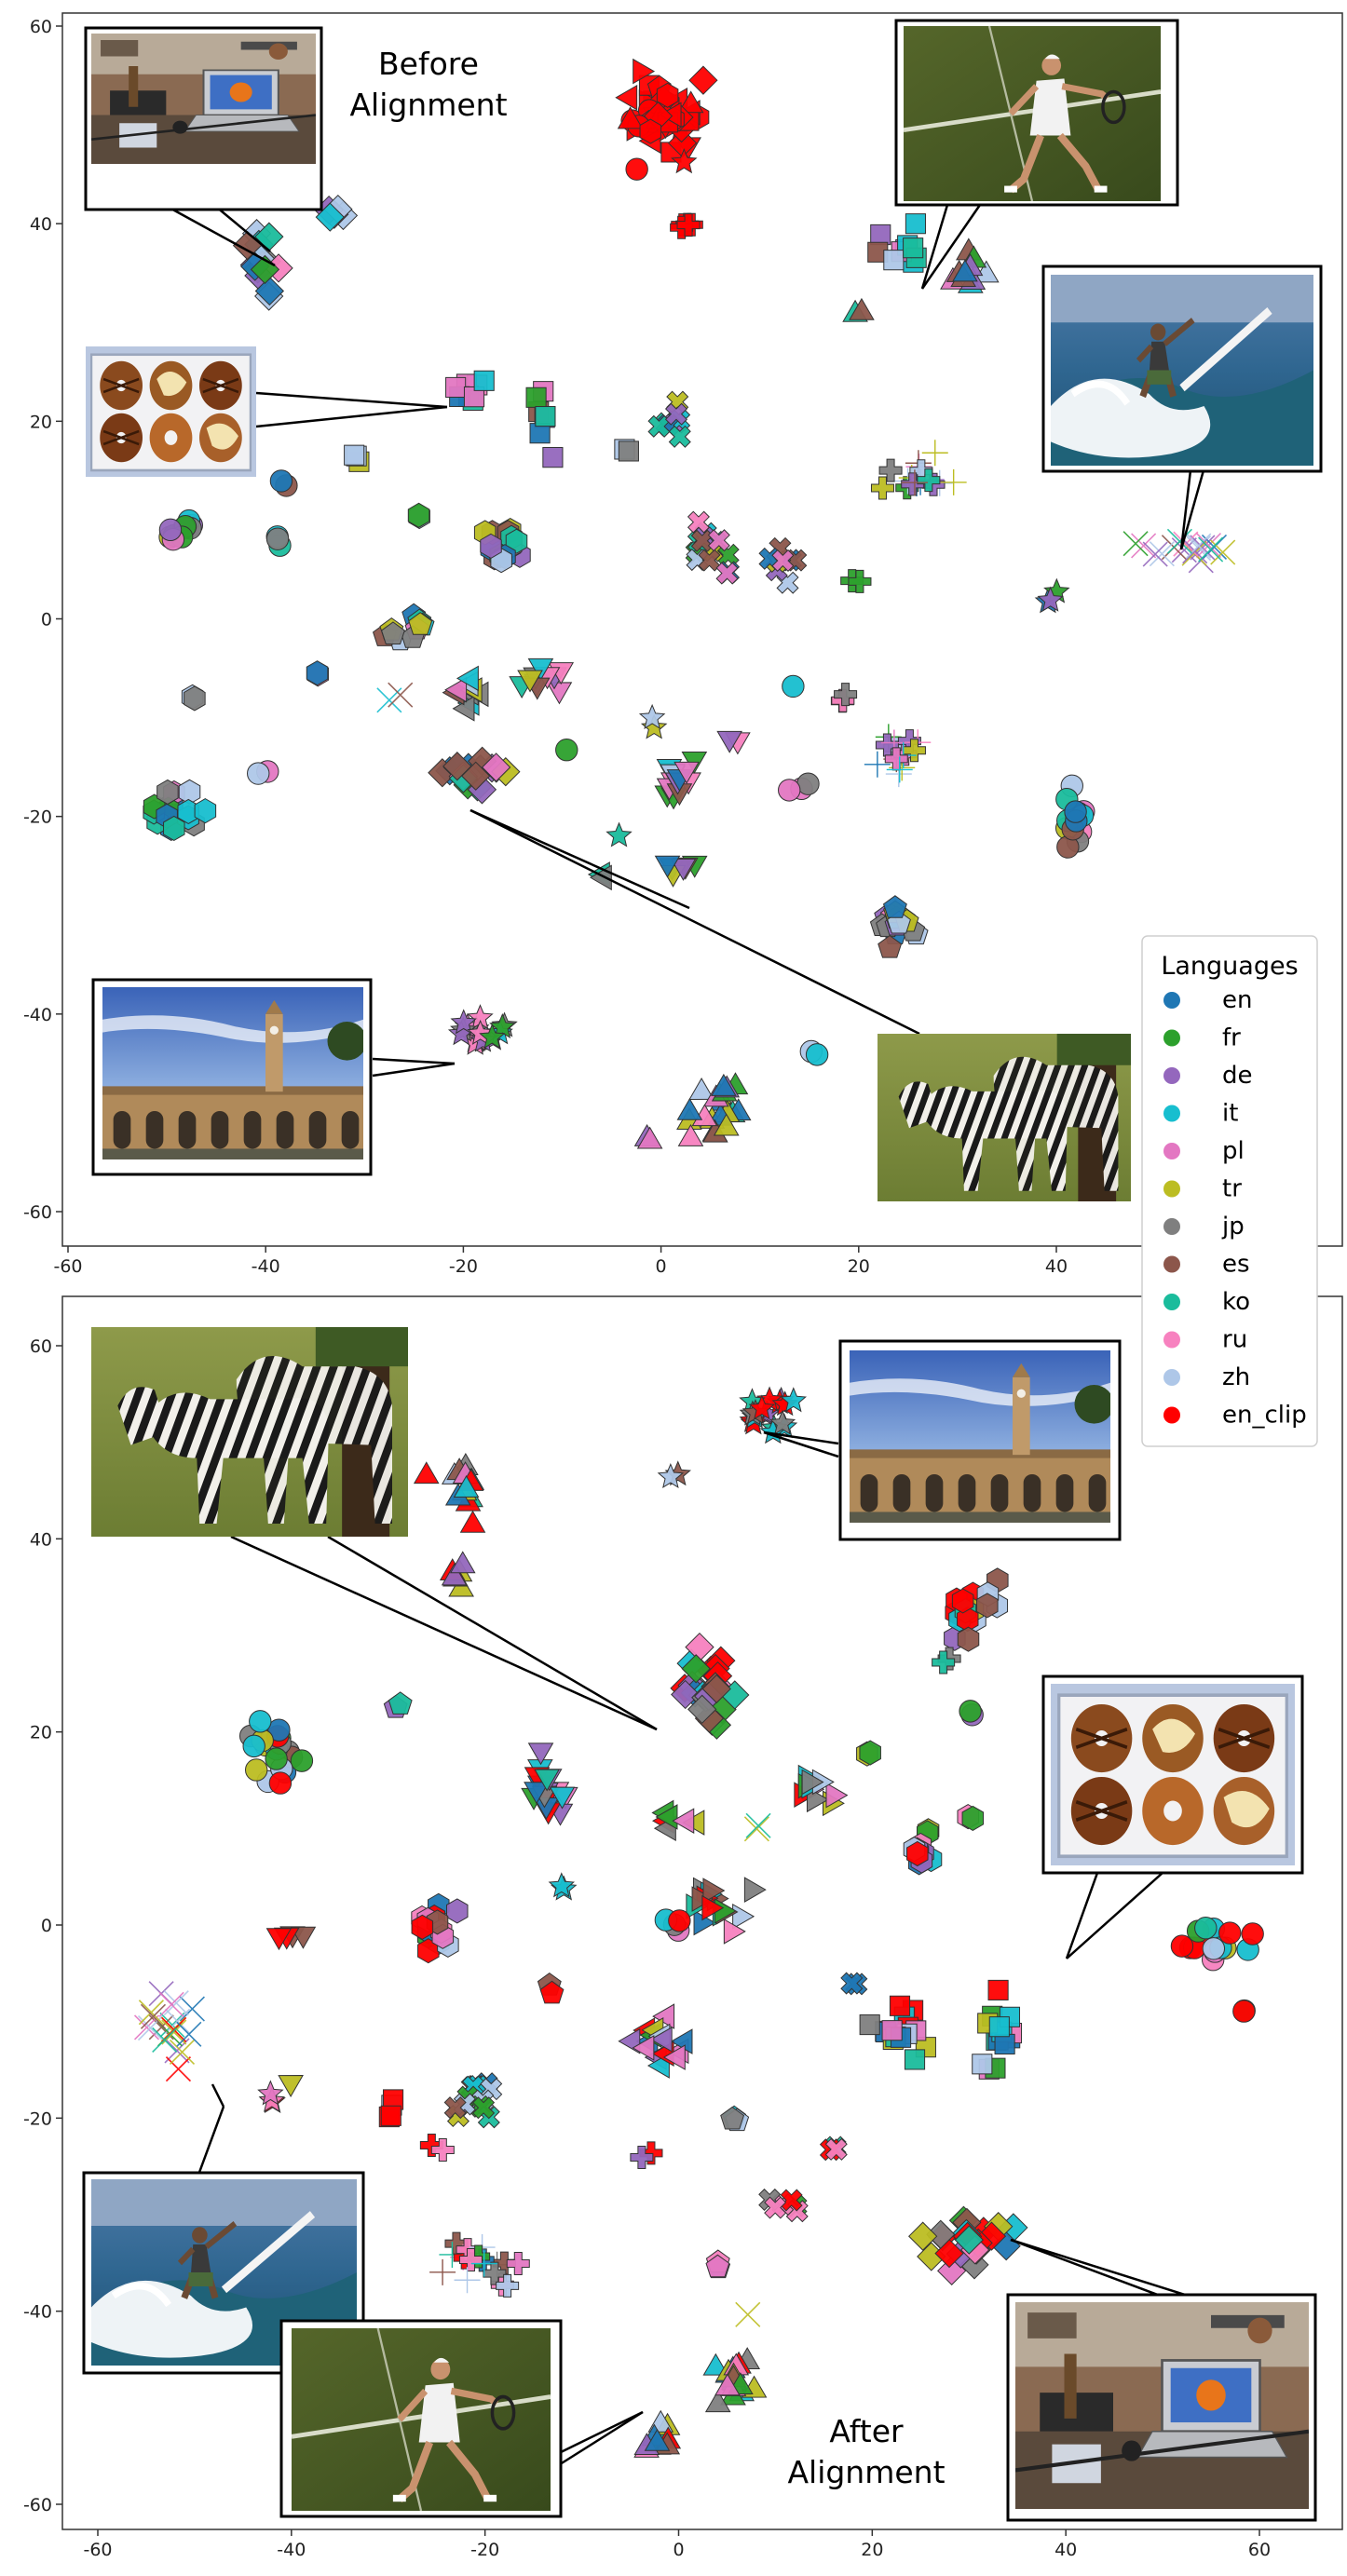 The height and width of the screenshot is (2576, 1347). I want to click on legend-marker-it, so click(1171, 1113).